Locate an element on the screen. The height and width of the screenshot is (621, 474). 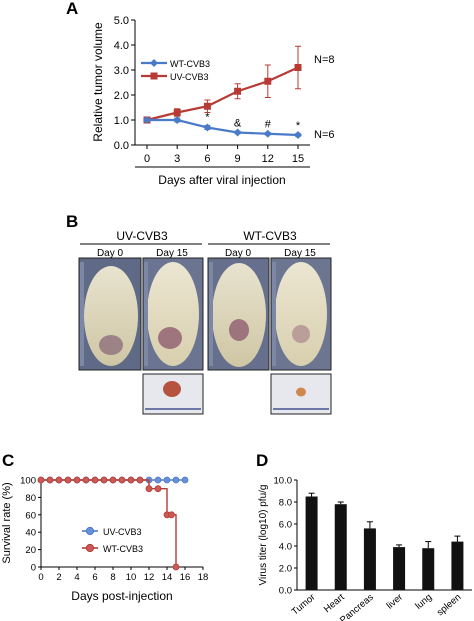
chart-d-bar-spleen is located at coordinates (457, 565).